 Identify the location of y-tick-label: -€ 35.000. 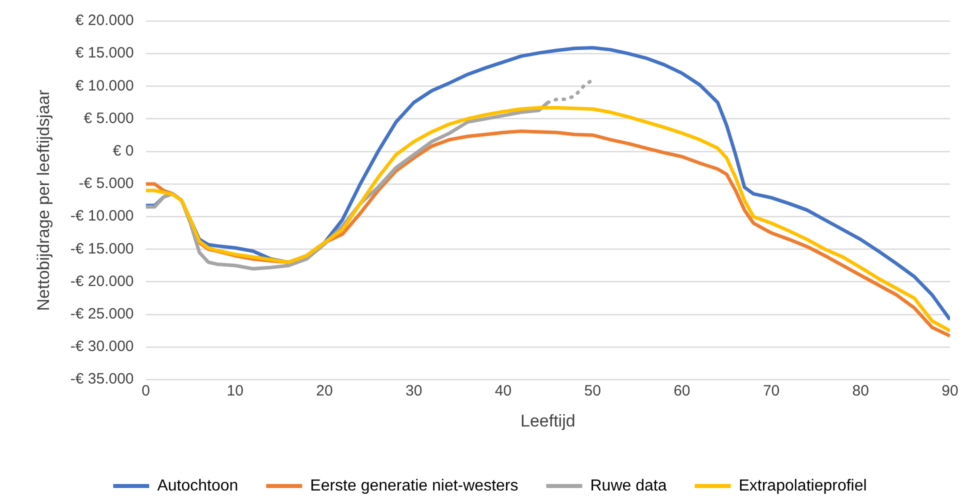
(102, 379).